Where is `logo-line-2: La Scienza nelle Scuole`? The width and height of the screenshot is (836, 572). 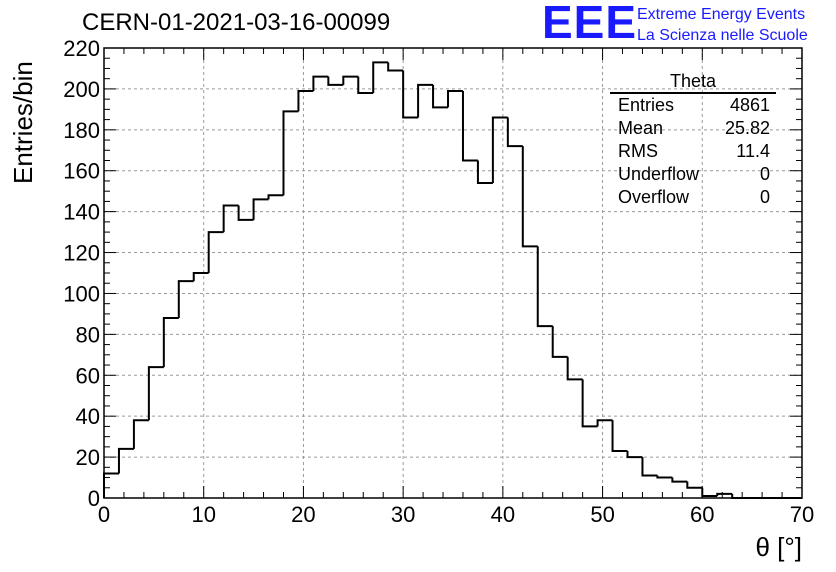
logo-line-2: La Scienza nelle Scuole is located at coordinates (722, 35).